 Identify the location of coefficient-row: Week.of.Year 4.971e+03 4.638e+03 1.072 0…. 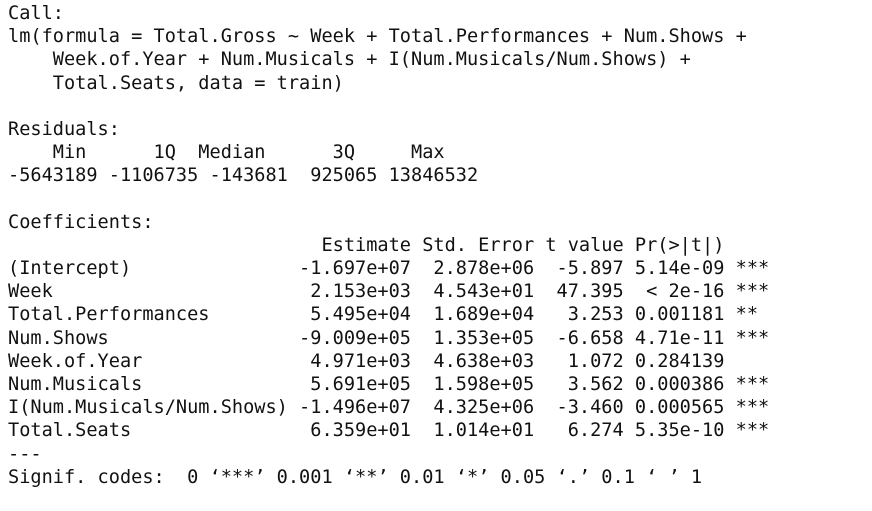
(389, 361).